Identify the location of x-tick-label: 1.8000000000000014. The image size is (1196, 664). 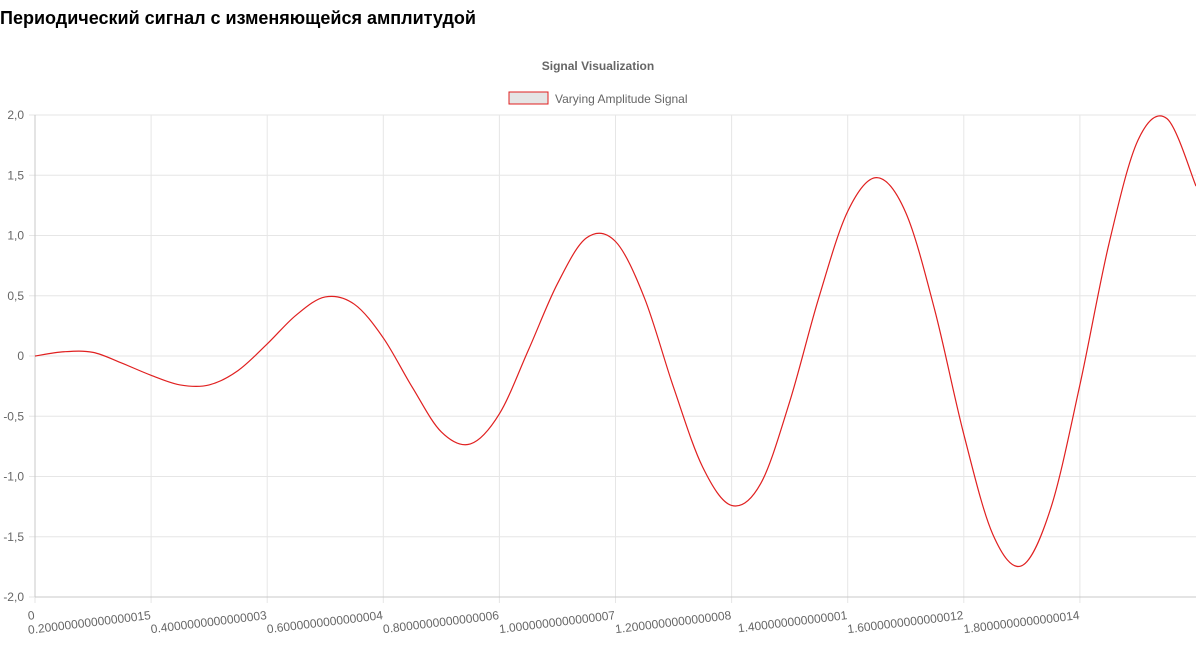
(1022, 622).